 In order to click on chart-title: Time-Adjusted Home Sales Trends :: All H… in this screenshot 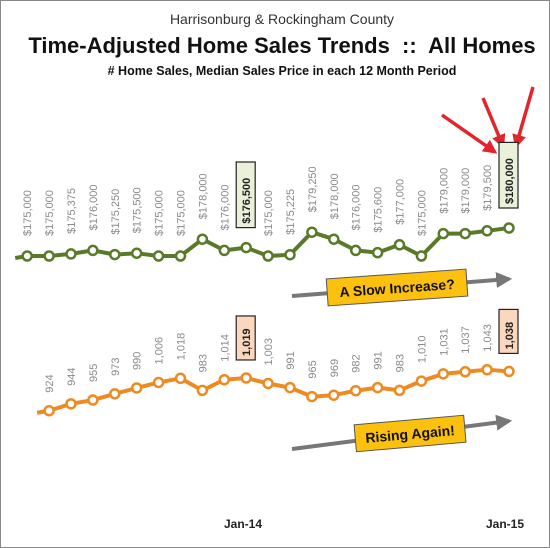, I will do `click(281, 45)`.